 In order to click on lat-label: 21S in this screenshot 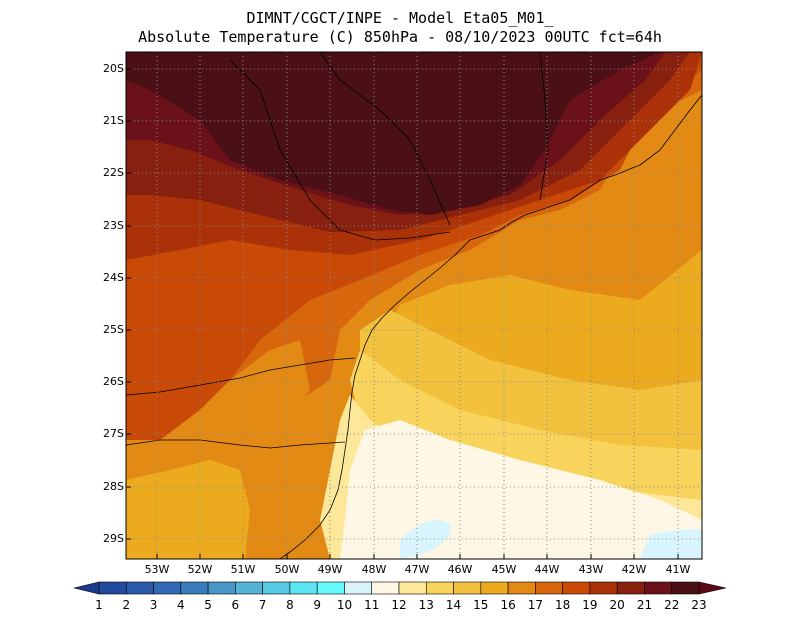, I will do `click(113, 120)`.